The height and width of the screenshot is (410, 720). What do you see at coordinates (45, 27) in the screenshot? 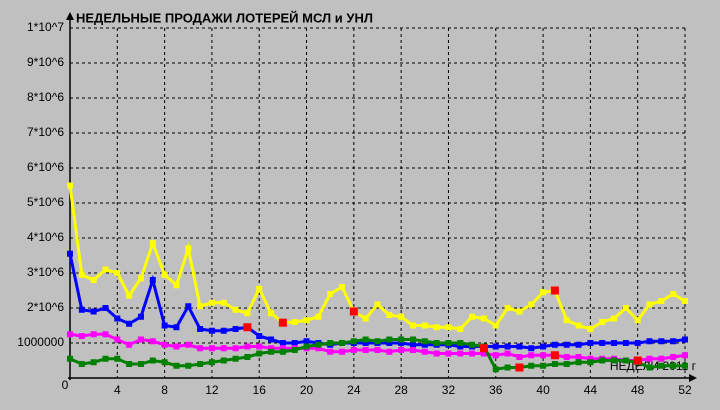
I see `y-tick-label: 1*10^7` at bounding box center [45, 27].